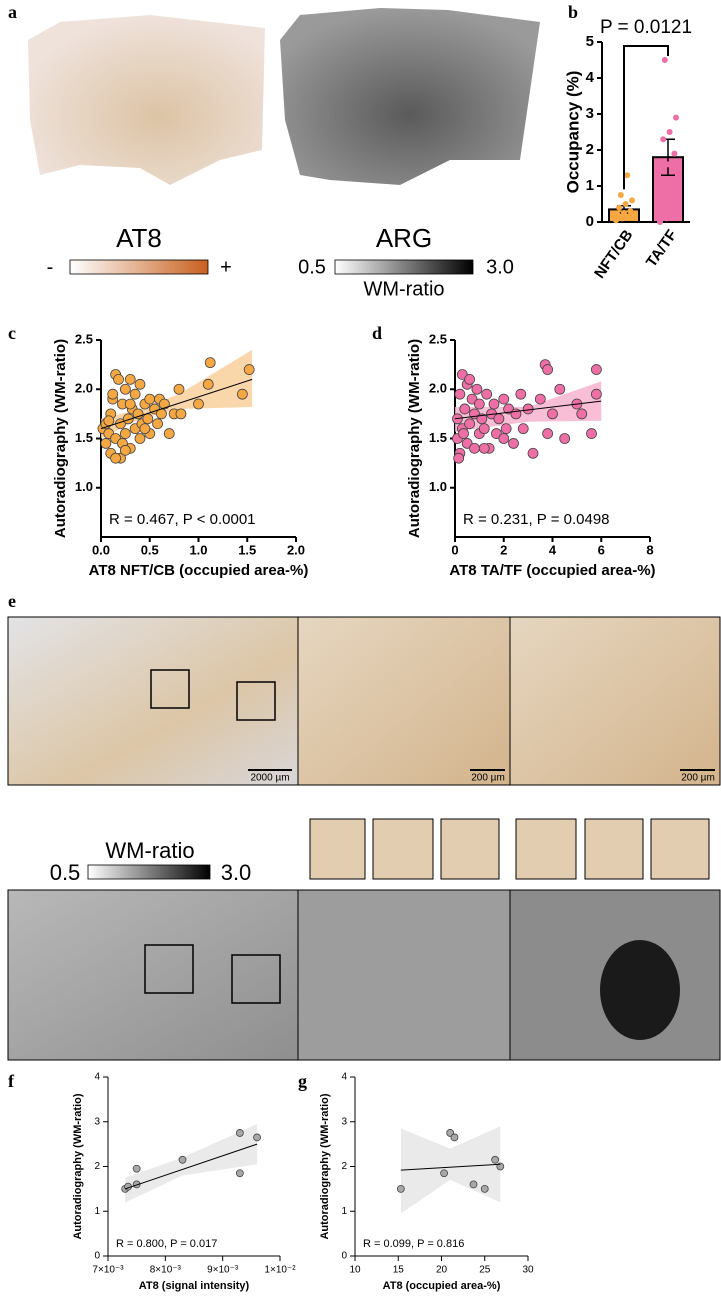  I want to click on significance-label: P = 0.0121, so click(646, 27).